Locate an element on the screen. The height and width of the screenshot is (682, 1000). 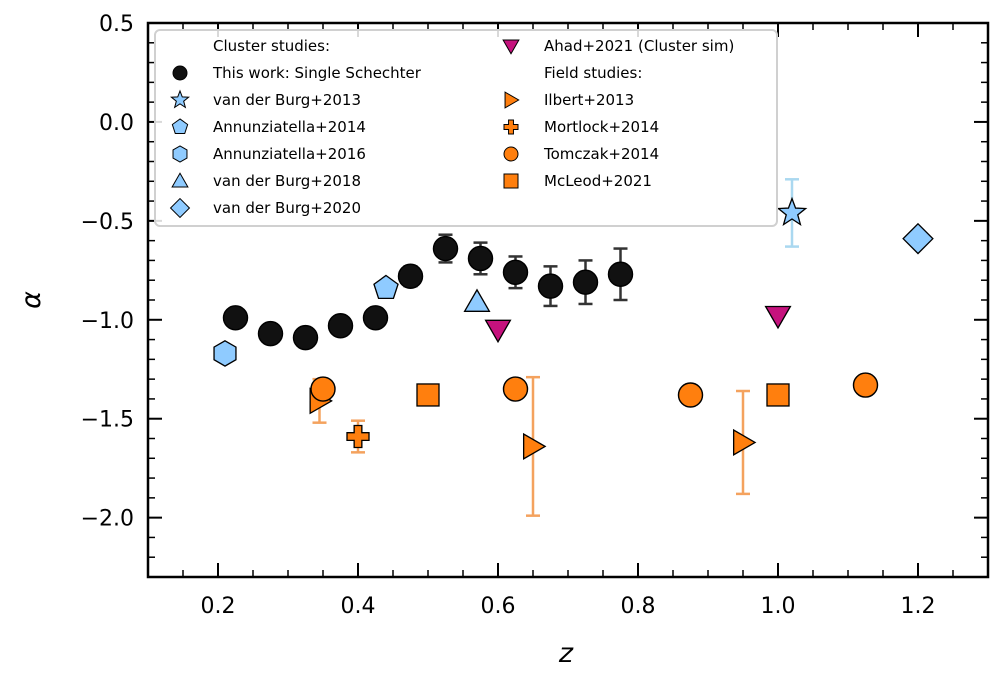
point-van-der-burg-2018 is located at coordinates (477, 300).